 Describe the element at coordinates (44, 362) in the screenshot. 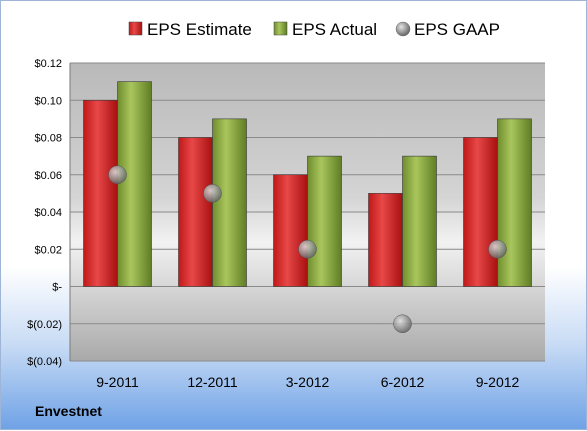

I see `y-tick-label: $(0.04)` at that location.